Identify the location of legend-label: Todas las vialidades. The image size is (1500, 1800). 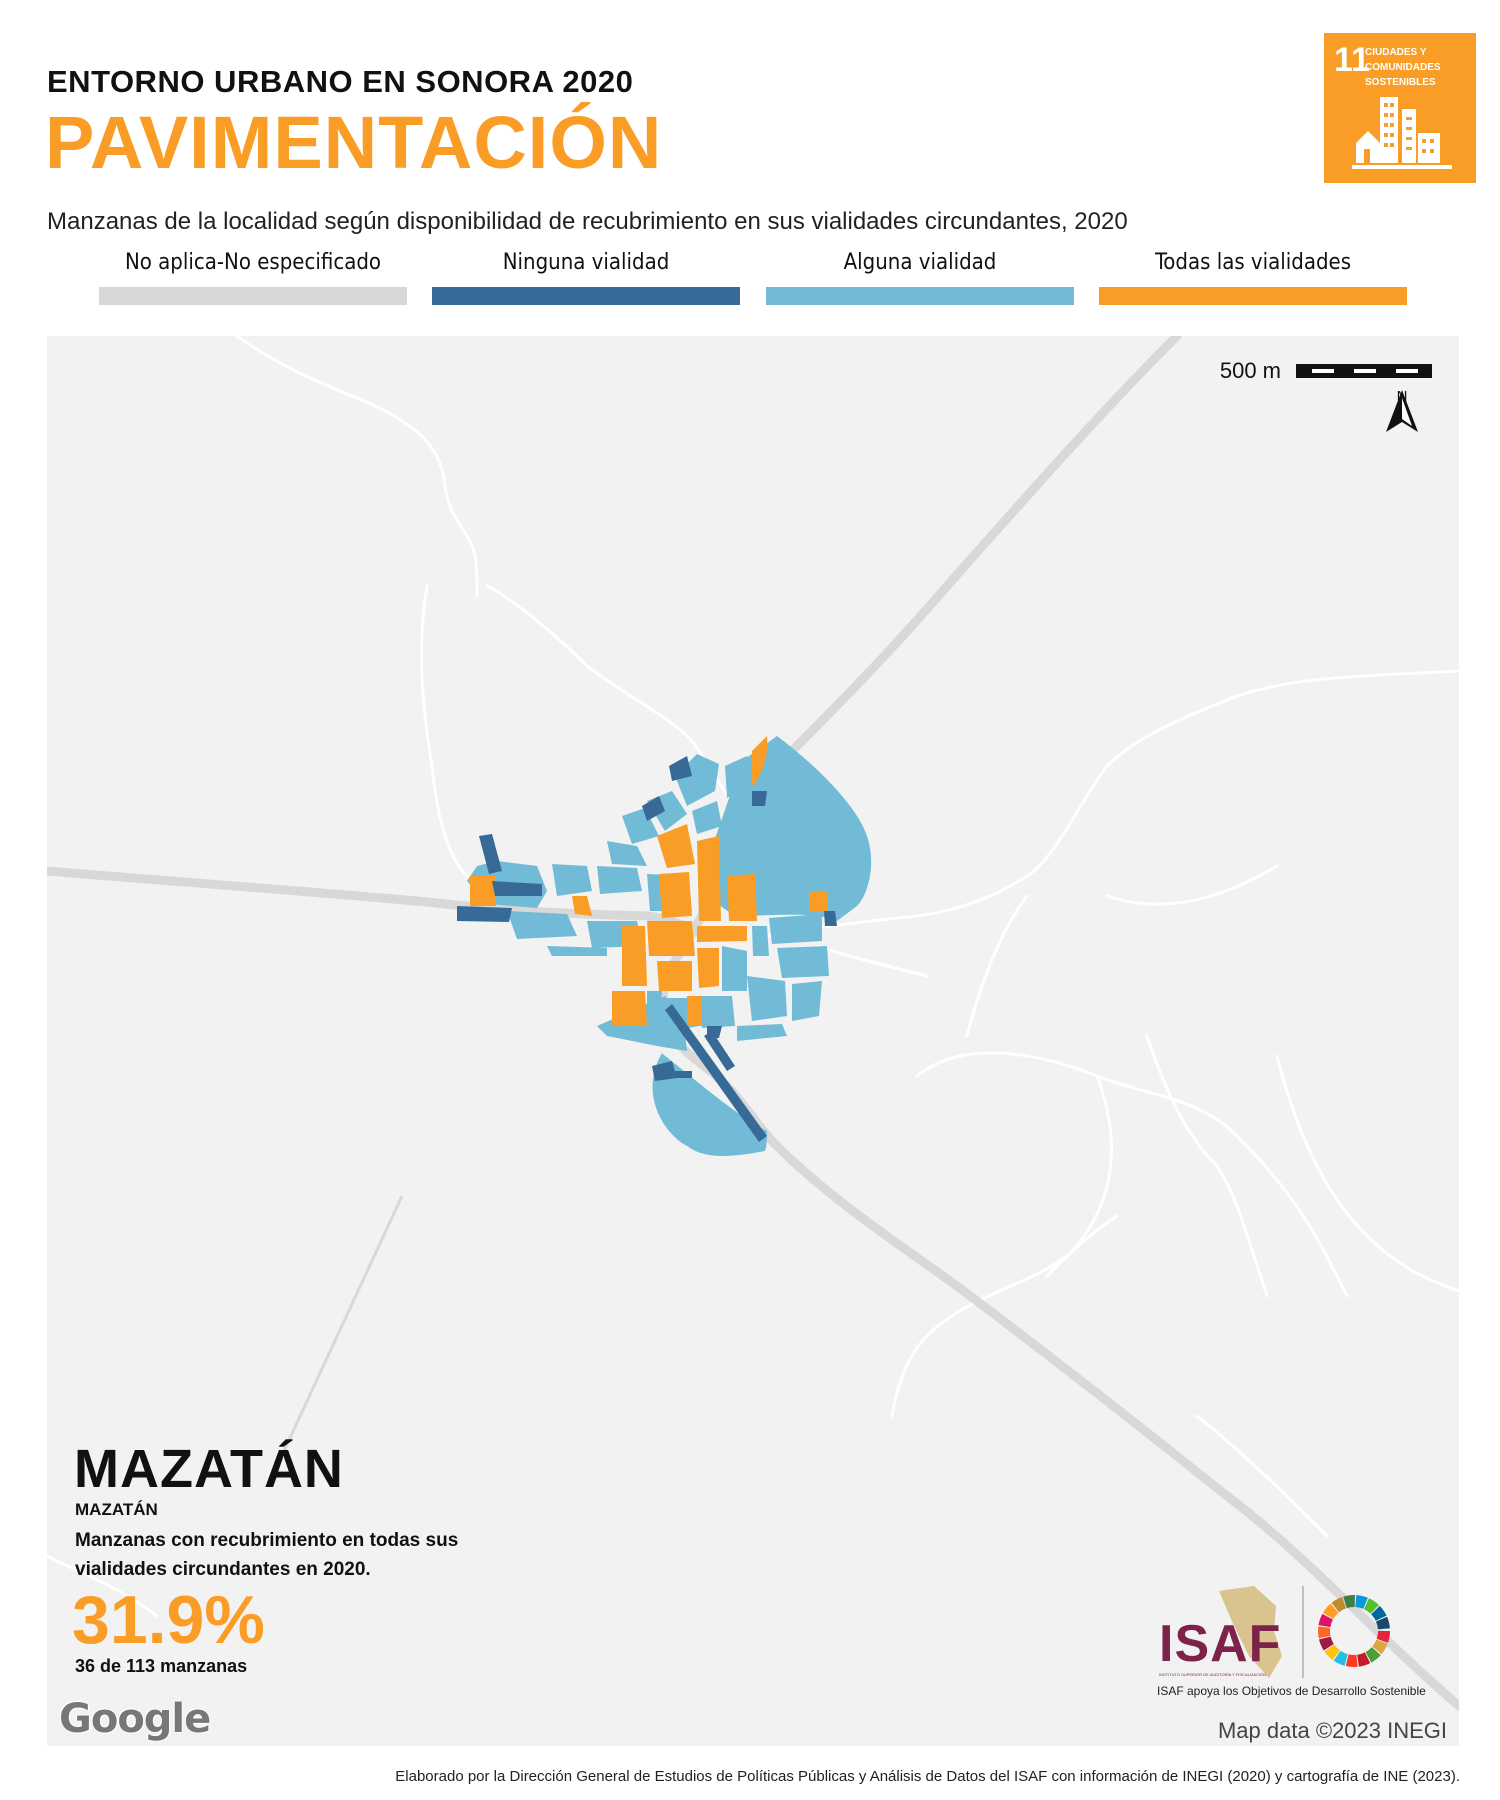
(1253, 262).